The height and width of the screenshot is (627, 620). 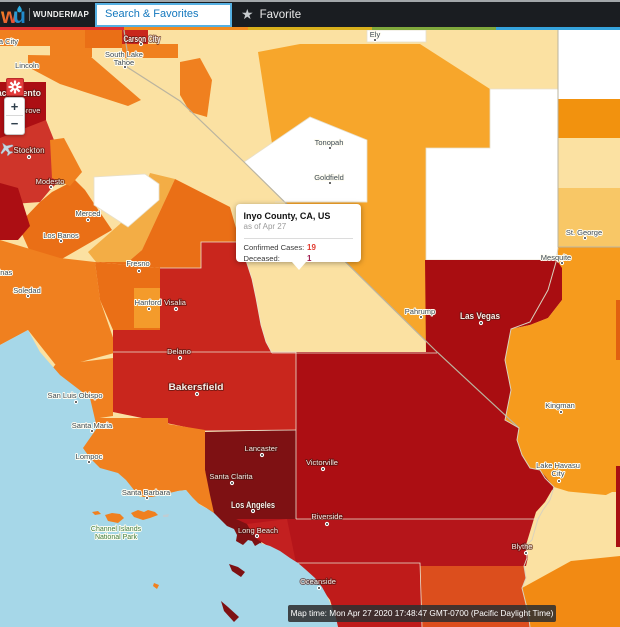 I want to click on svg-text: Santa Maria, so click(x=92, y=425).